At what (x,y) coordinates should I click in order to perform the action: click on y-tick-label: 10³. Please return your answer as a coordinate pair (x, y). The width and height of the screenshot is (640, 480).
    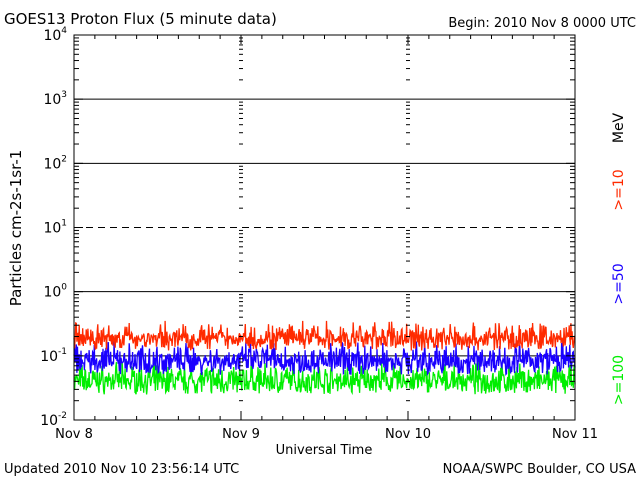
    Looking at the image, I should click on (55, 99).